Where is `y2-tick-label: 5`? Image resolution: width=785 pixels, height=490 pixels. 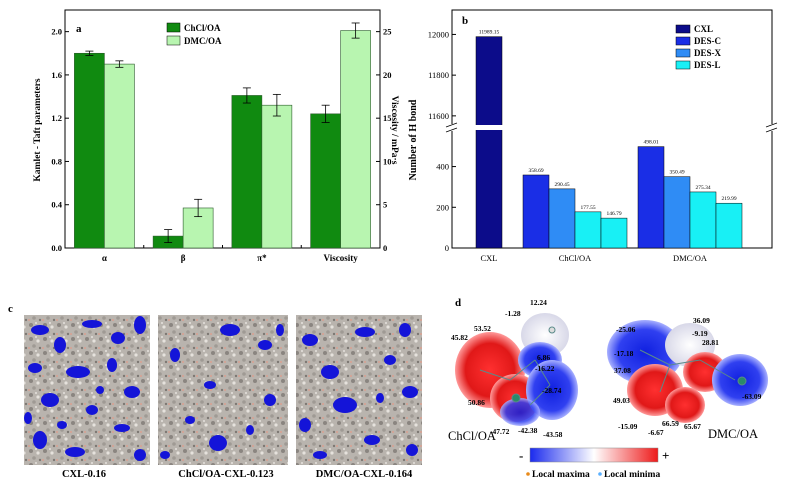
y2-tick-label: 5 is located at coordinates (385, 205).